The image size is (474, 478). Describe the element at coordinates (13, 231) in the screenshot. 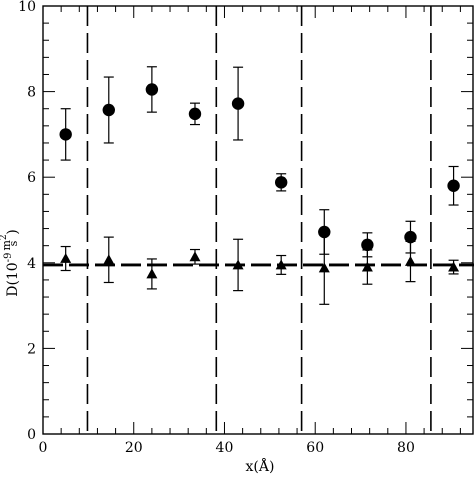

I see `y-label-suffix: )` at that location.